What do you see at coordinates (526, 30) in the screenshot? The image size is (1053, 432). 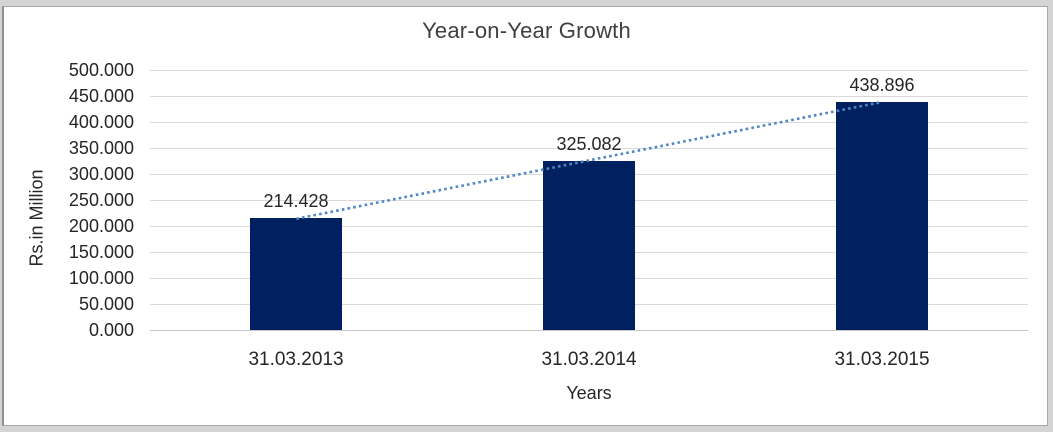 I see `chart-title: Year-on-Year Growth` at bounding box center [526, 30].